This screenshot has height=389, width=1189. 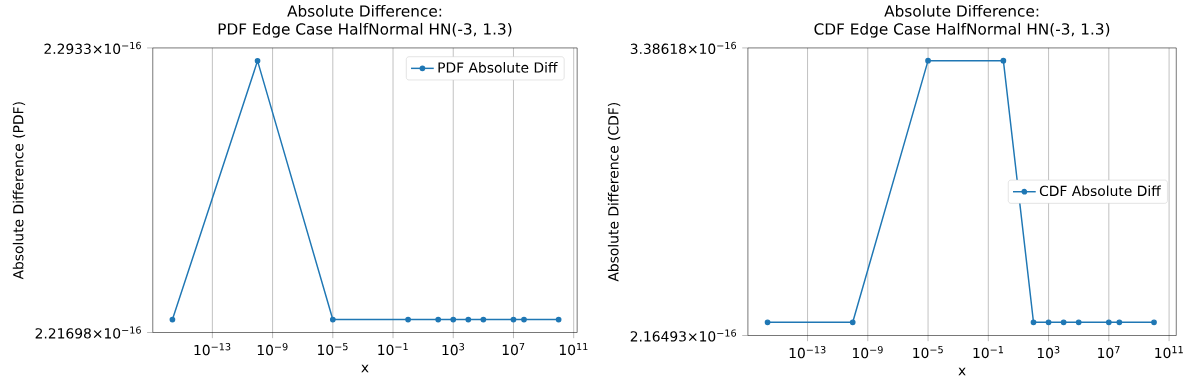 I want to click on y-tick-label: 3.38618×10$^{−16}$, so click(x=683, y=47).